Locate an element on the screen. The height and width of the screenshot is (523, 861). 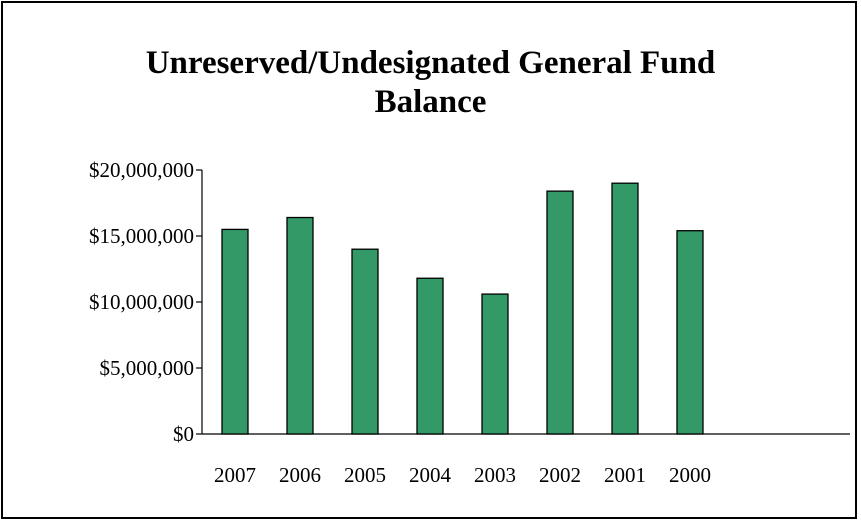
x-tick-label: 2006 is located at coordinates (300, 475).